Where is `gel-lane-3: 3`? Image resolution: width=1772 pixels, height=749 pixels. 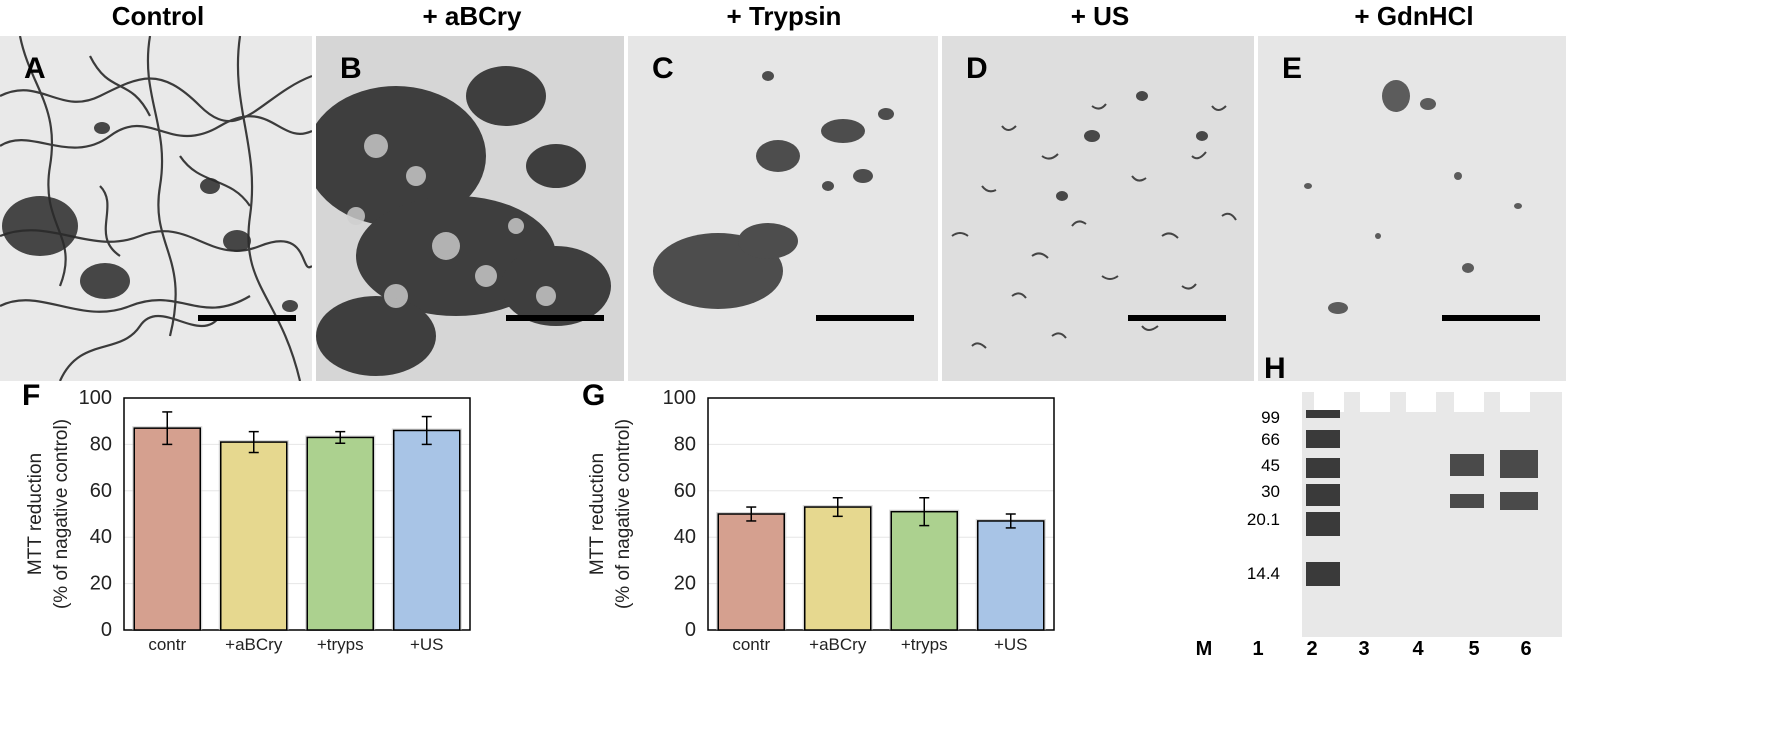 gel-lane-3: 3 is located at coordinates (1364, 649).